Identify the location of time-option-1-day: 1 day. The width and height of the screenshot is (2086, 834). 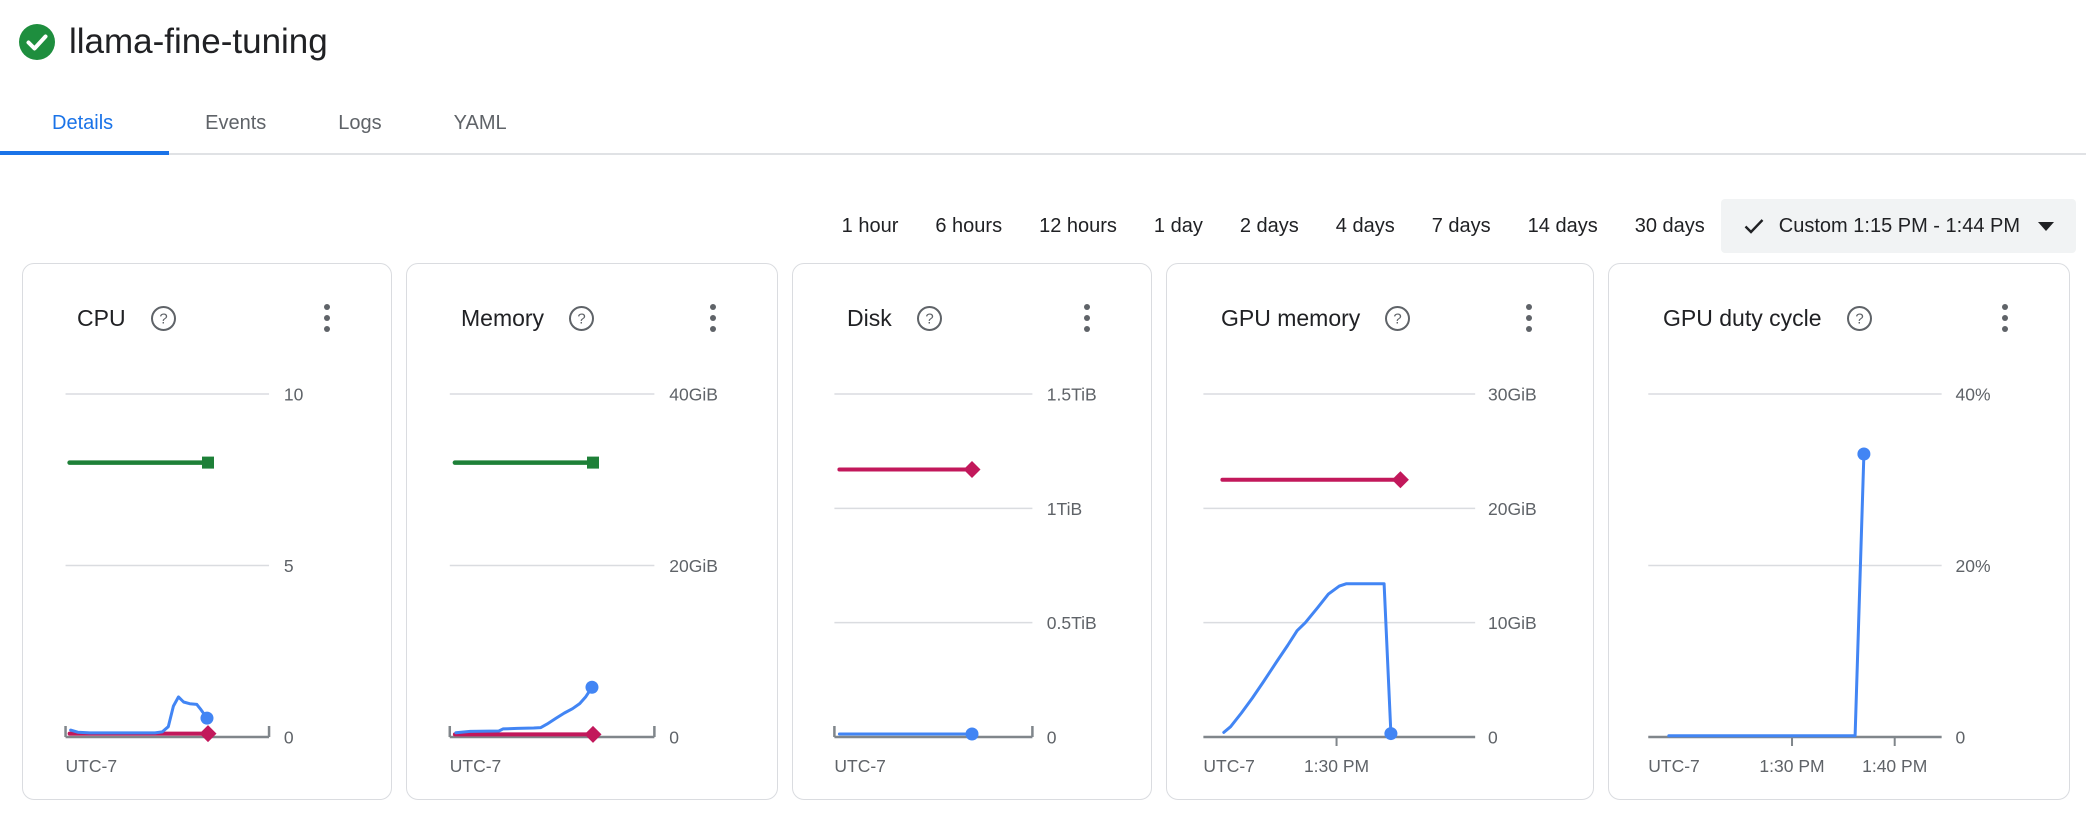
(1178, 225).